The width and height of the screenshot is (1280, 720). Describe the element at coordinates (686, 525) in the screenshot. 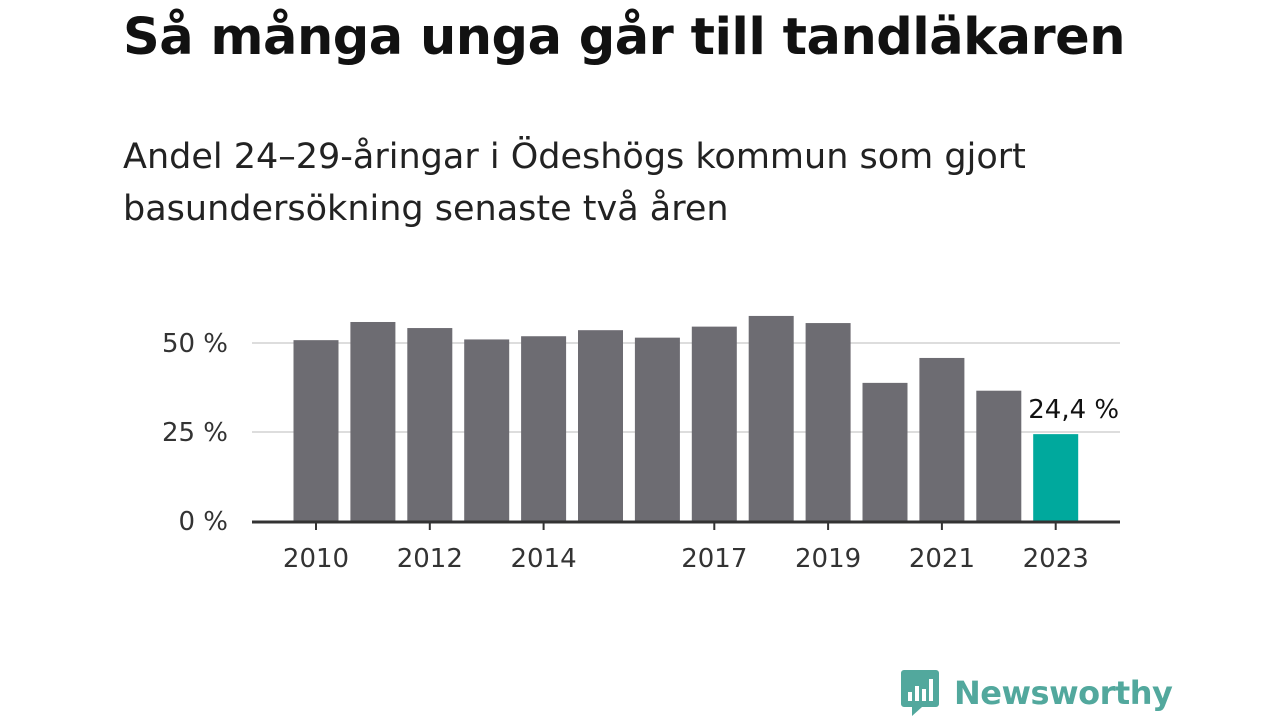

I see `axes` at that location.